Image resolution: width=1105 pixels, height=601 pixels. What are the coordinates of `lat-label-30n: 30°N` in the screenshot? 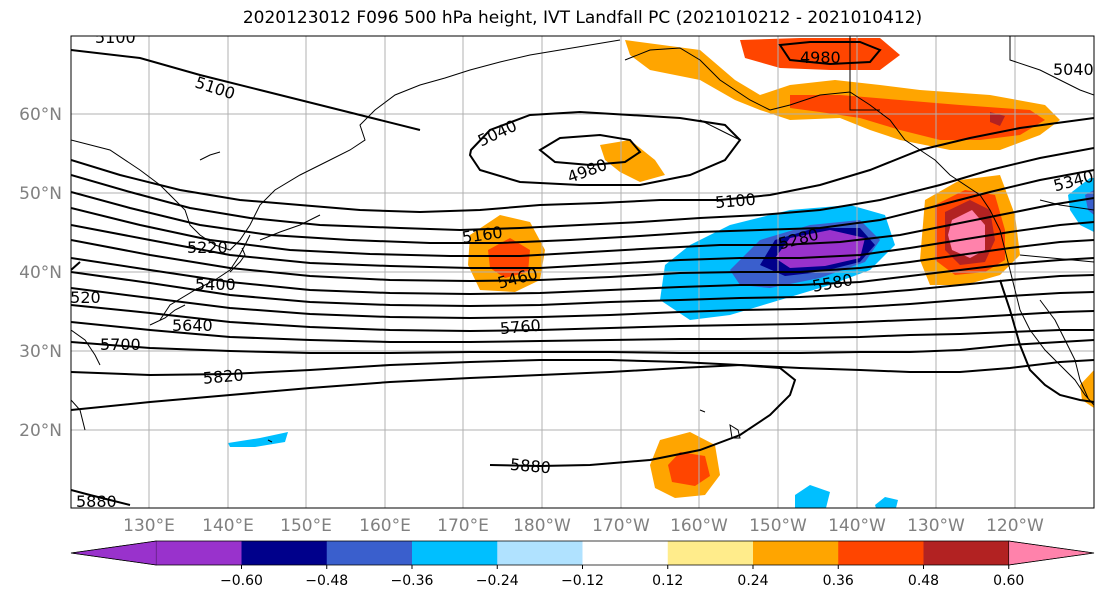 It's located at (40, 352).